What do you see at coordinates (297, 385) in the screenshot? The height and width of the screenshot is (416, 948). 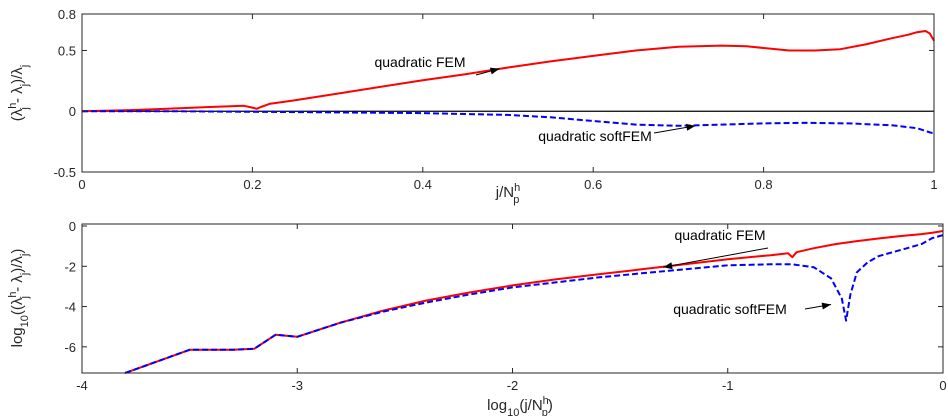 I see `x-tick-label: -3` at bounding box center [297, 385].